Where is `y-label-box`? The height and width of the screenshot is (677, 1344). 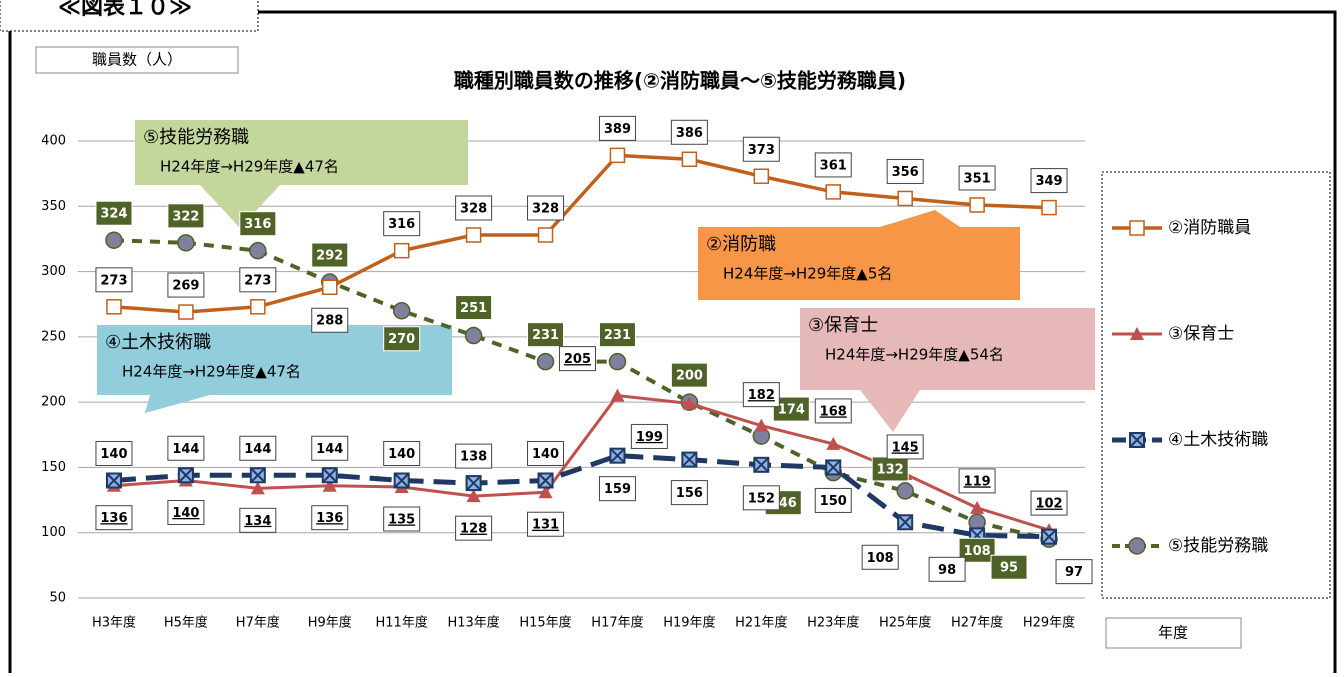 y-label-box is located at coordinates (137, 60).